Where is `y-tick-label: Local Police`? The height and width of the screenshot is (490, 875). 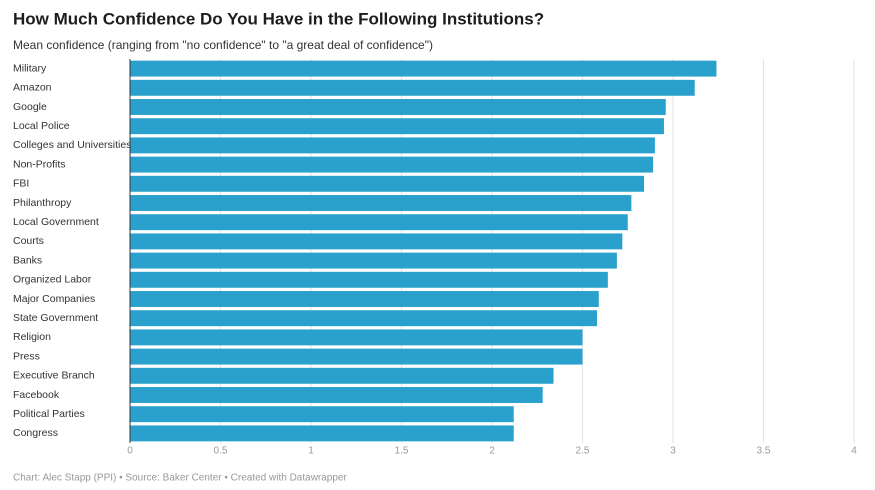
y-tick-label: Local Police is located at coordinates (41, 126).